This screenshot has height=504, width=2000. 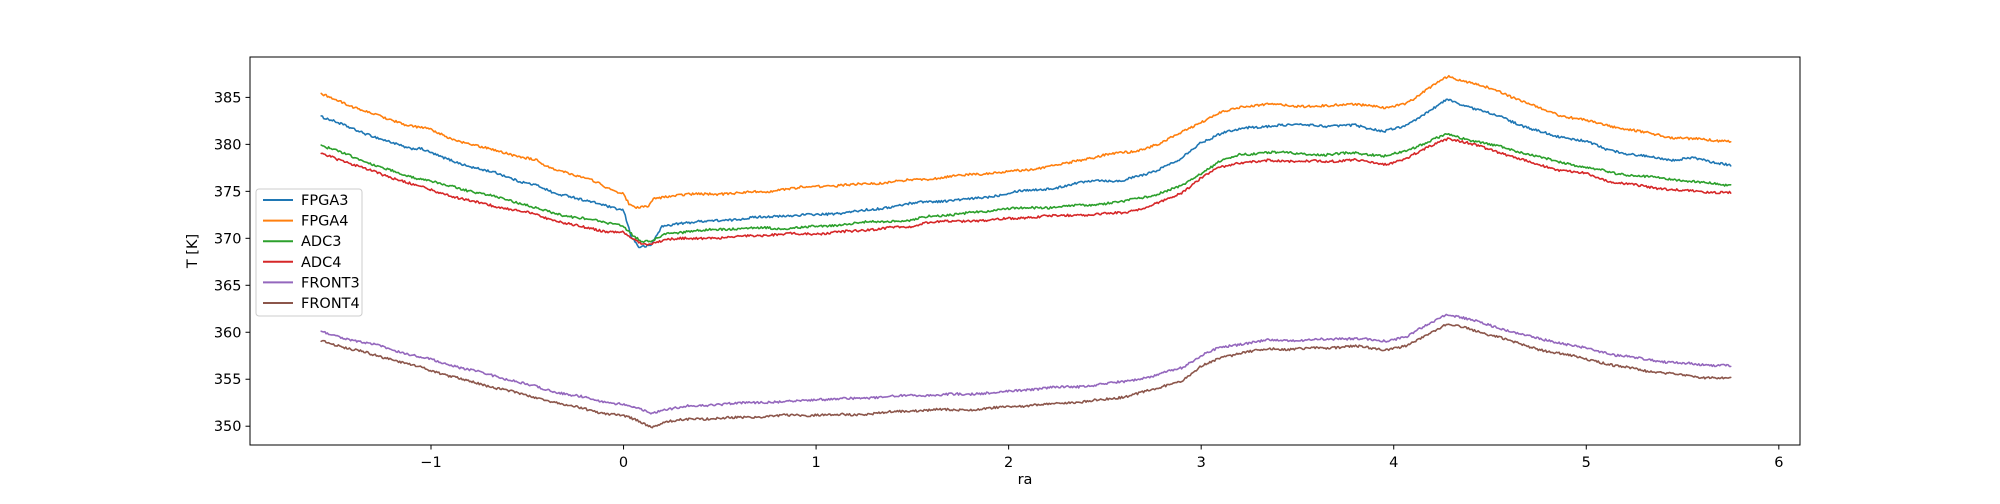 I want to click on legend-label-ADC4: ADC4, so click(x=321, y=263).